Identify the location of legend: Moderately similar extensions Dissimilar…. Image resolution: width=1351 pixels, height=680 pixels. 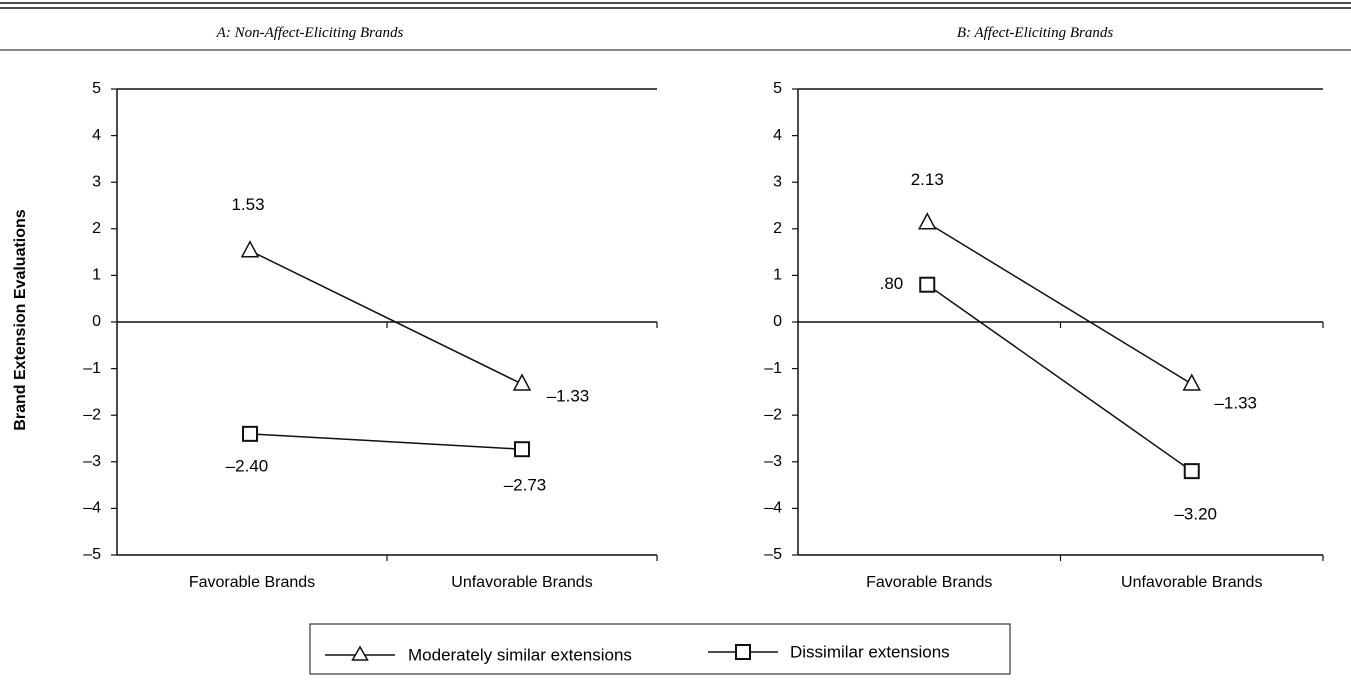
(660, 649).